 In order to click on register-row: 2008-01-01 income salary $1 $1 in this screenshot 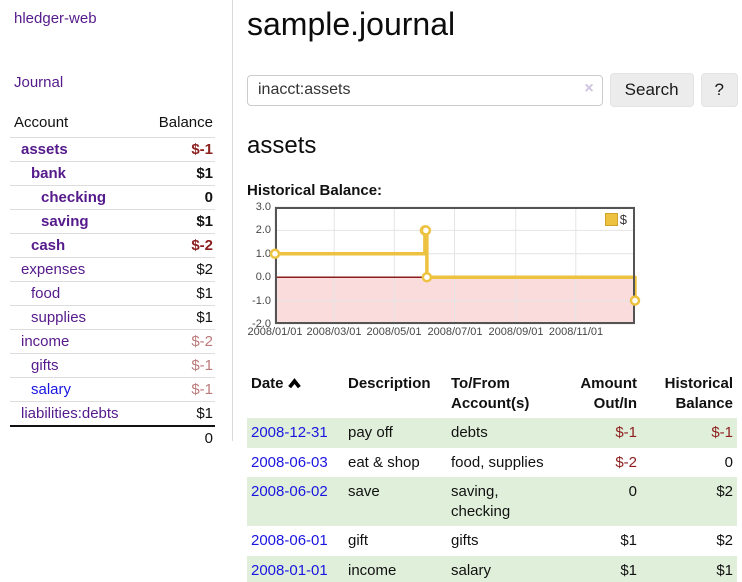, I will do `click(492, 568)`.